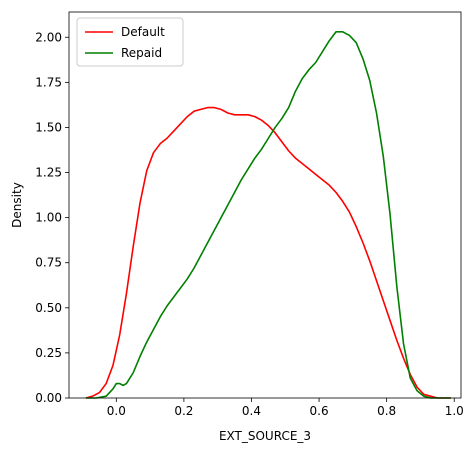 This screenshot has width=471, height=451. What do you see at coordinates (48, 173) in the screenshot?
I see `y-tick-label: 1.25` at bounding box center [48, 173].